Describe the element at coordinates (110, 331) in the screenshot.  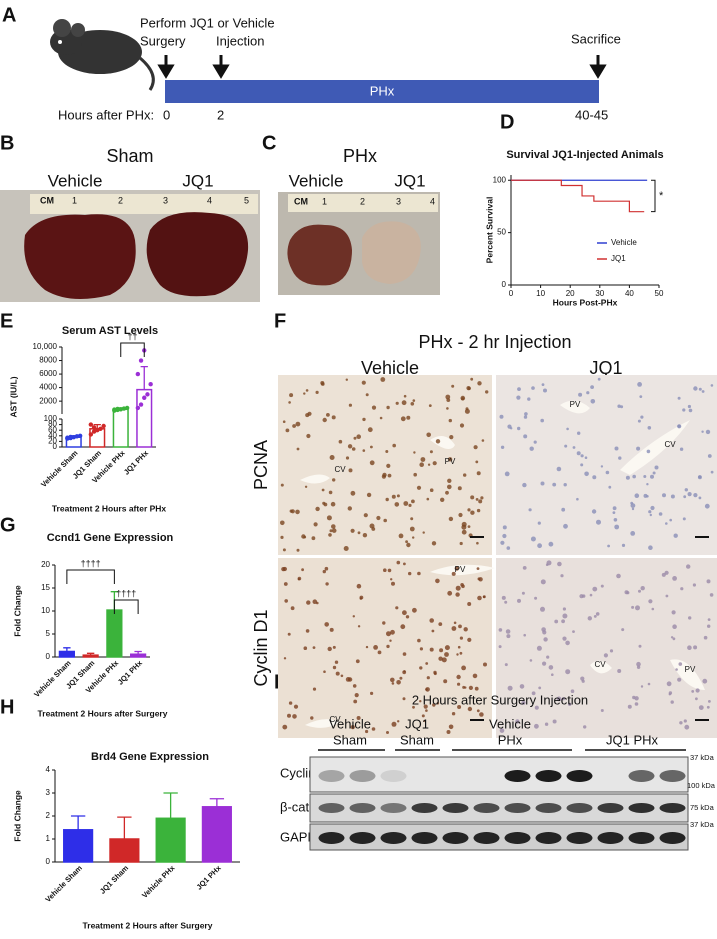
I see `chart-title: Serum AST Levels` at that location.